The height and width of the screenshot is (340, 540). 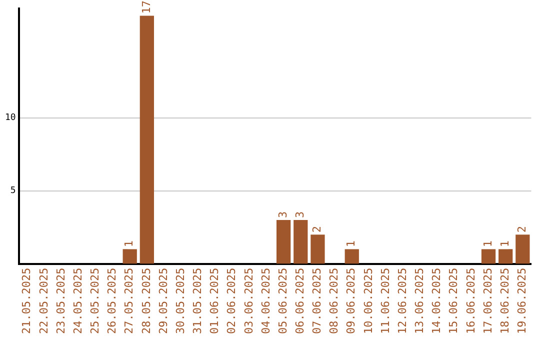 I want to click on x-tick-label: 27.05.2025, so click(x=129, y=301).